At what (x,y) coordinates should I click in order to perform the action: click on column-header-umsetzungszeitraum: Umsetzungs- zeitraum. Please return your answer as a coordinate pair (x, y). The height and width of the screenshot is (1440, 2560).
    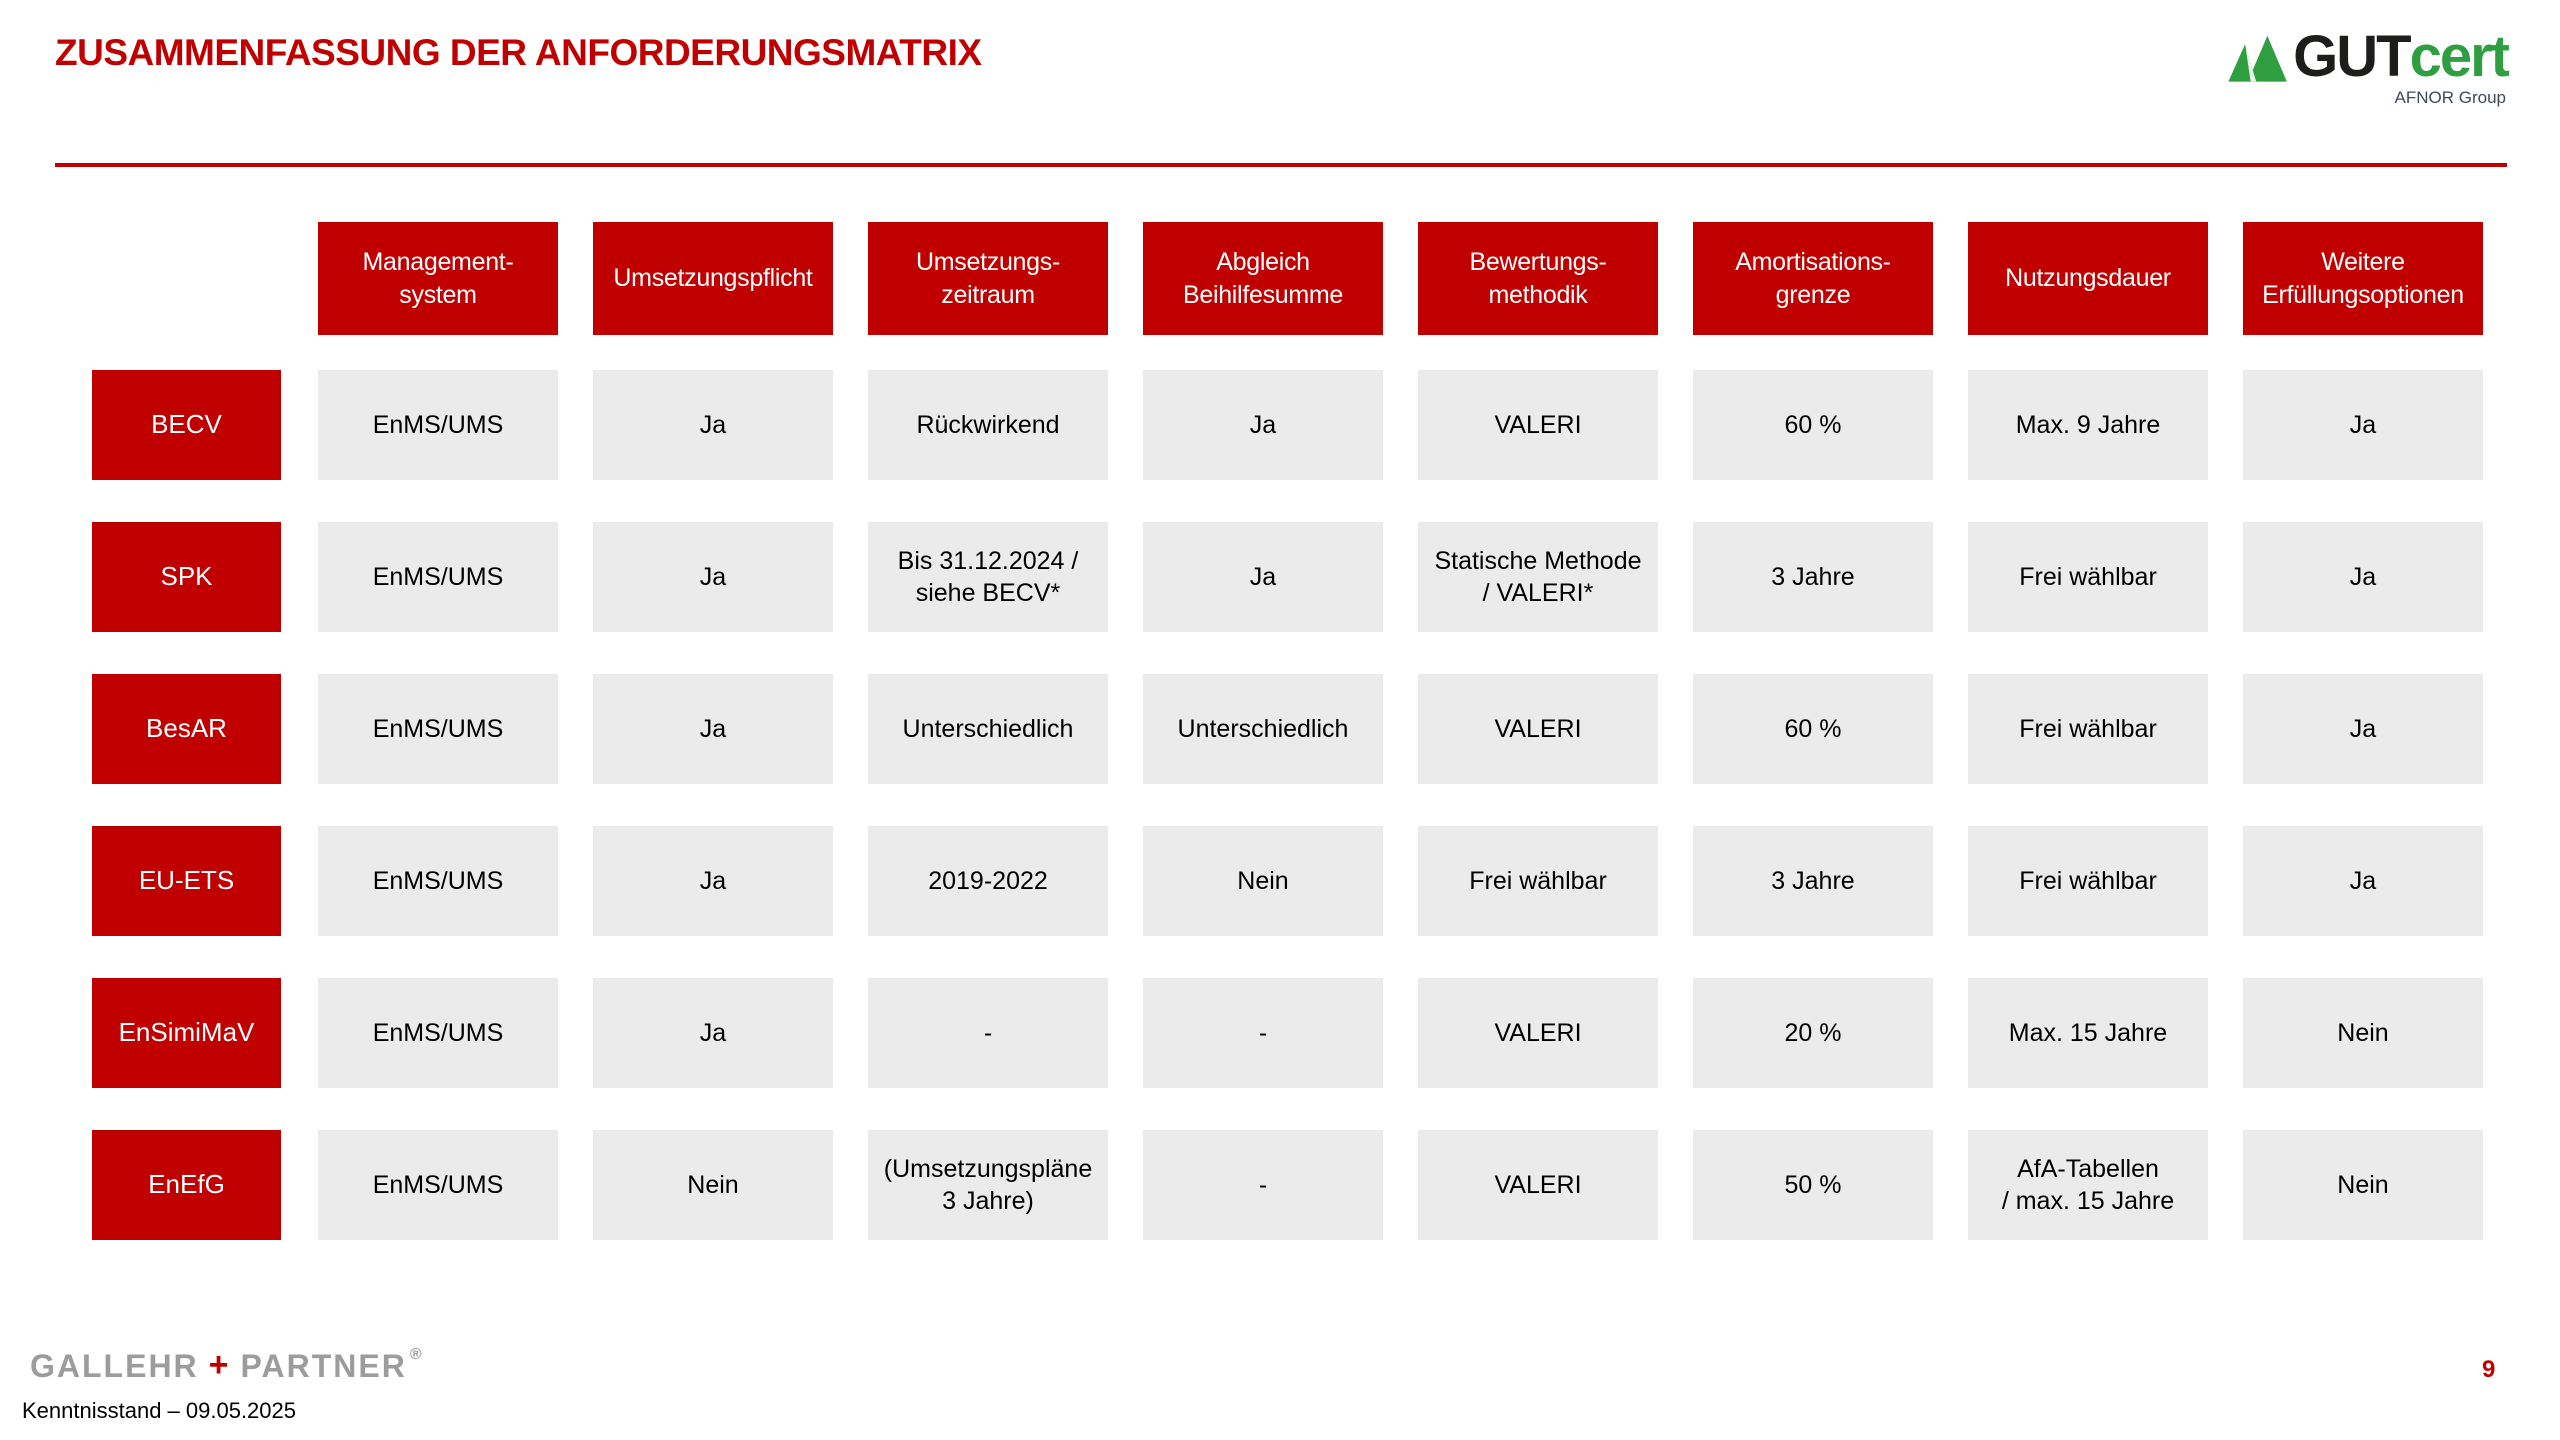
    Looking at the image, I should click on (988, 278).